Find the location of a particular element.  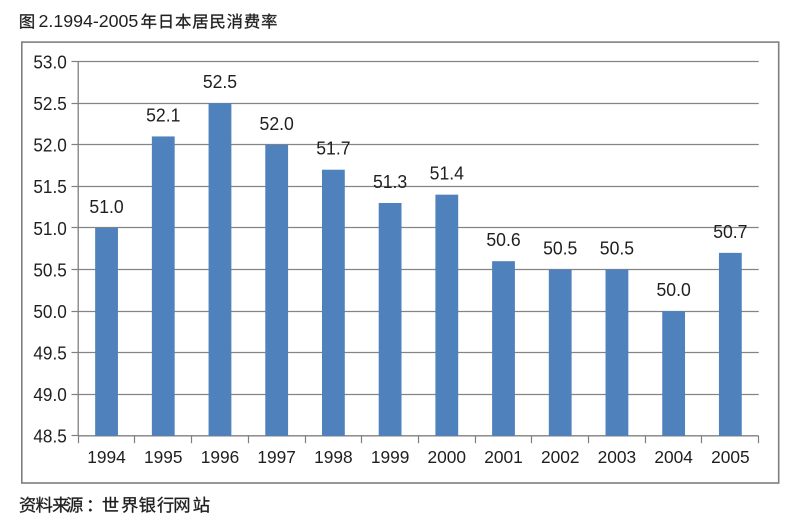

svg-text: 2003 is located at coordinates (617, 457).